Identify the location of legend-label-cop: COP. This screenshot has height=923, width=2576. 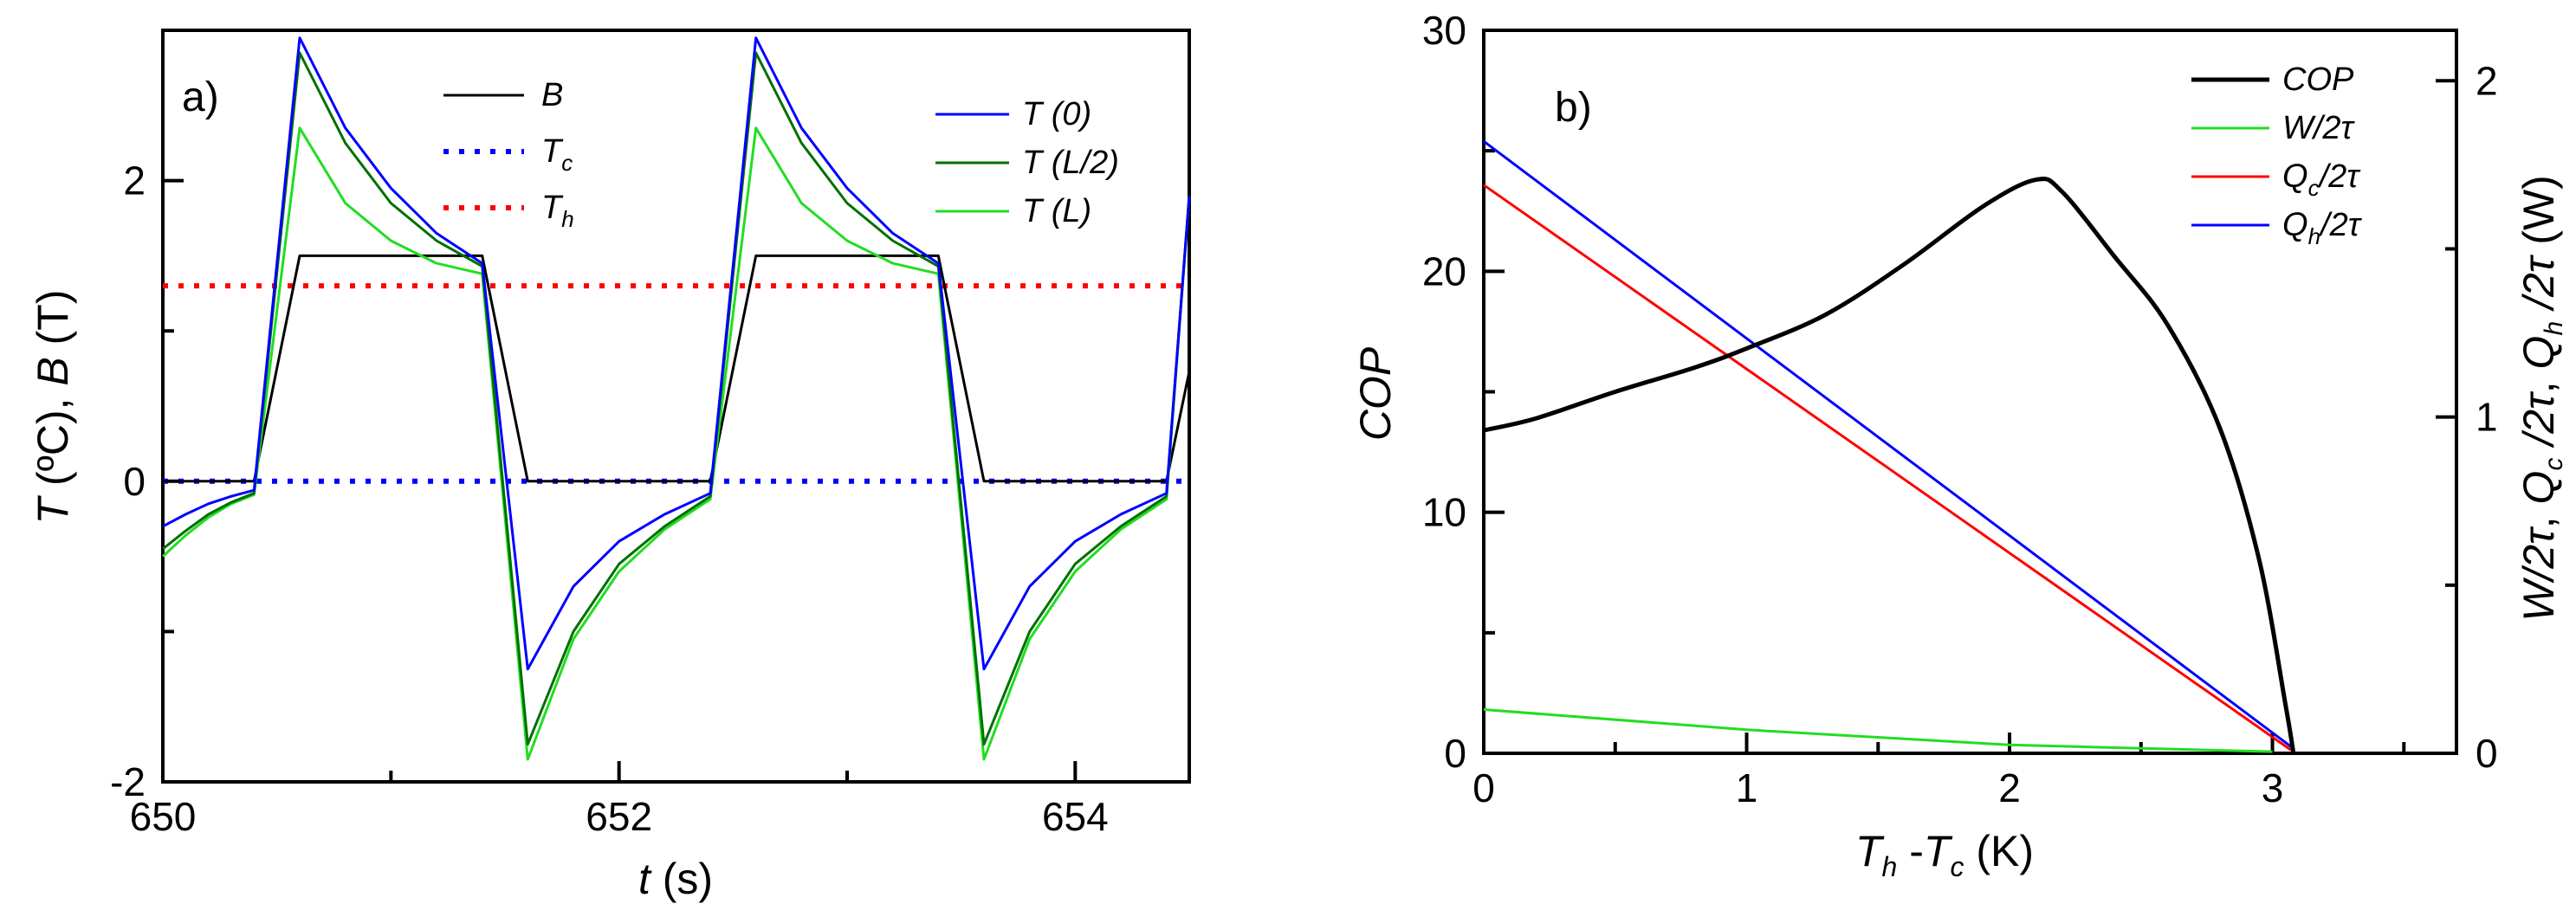
(2318, 79).